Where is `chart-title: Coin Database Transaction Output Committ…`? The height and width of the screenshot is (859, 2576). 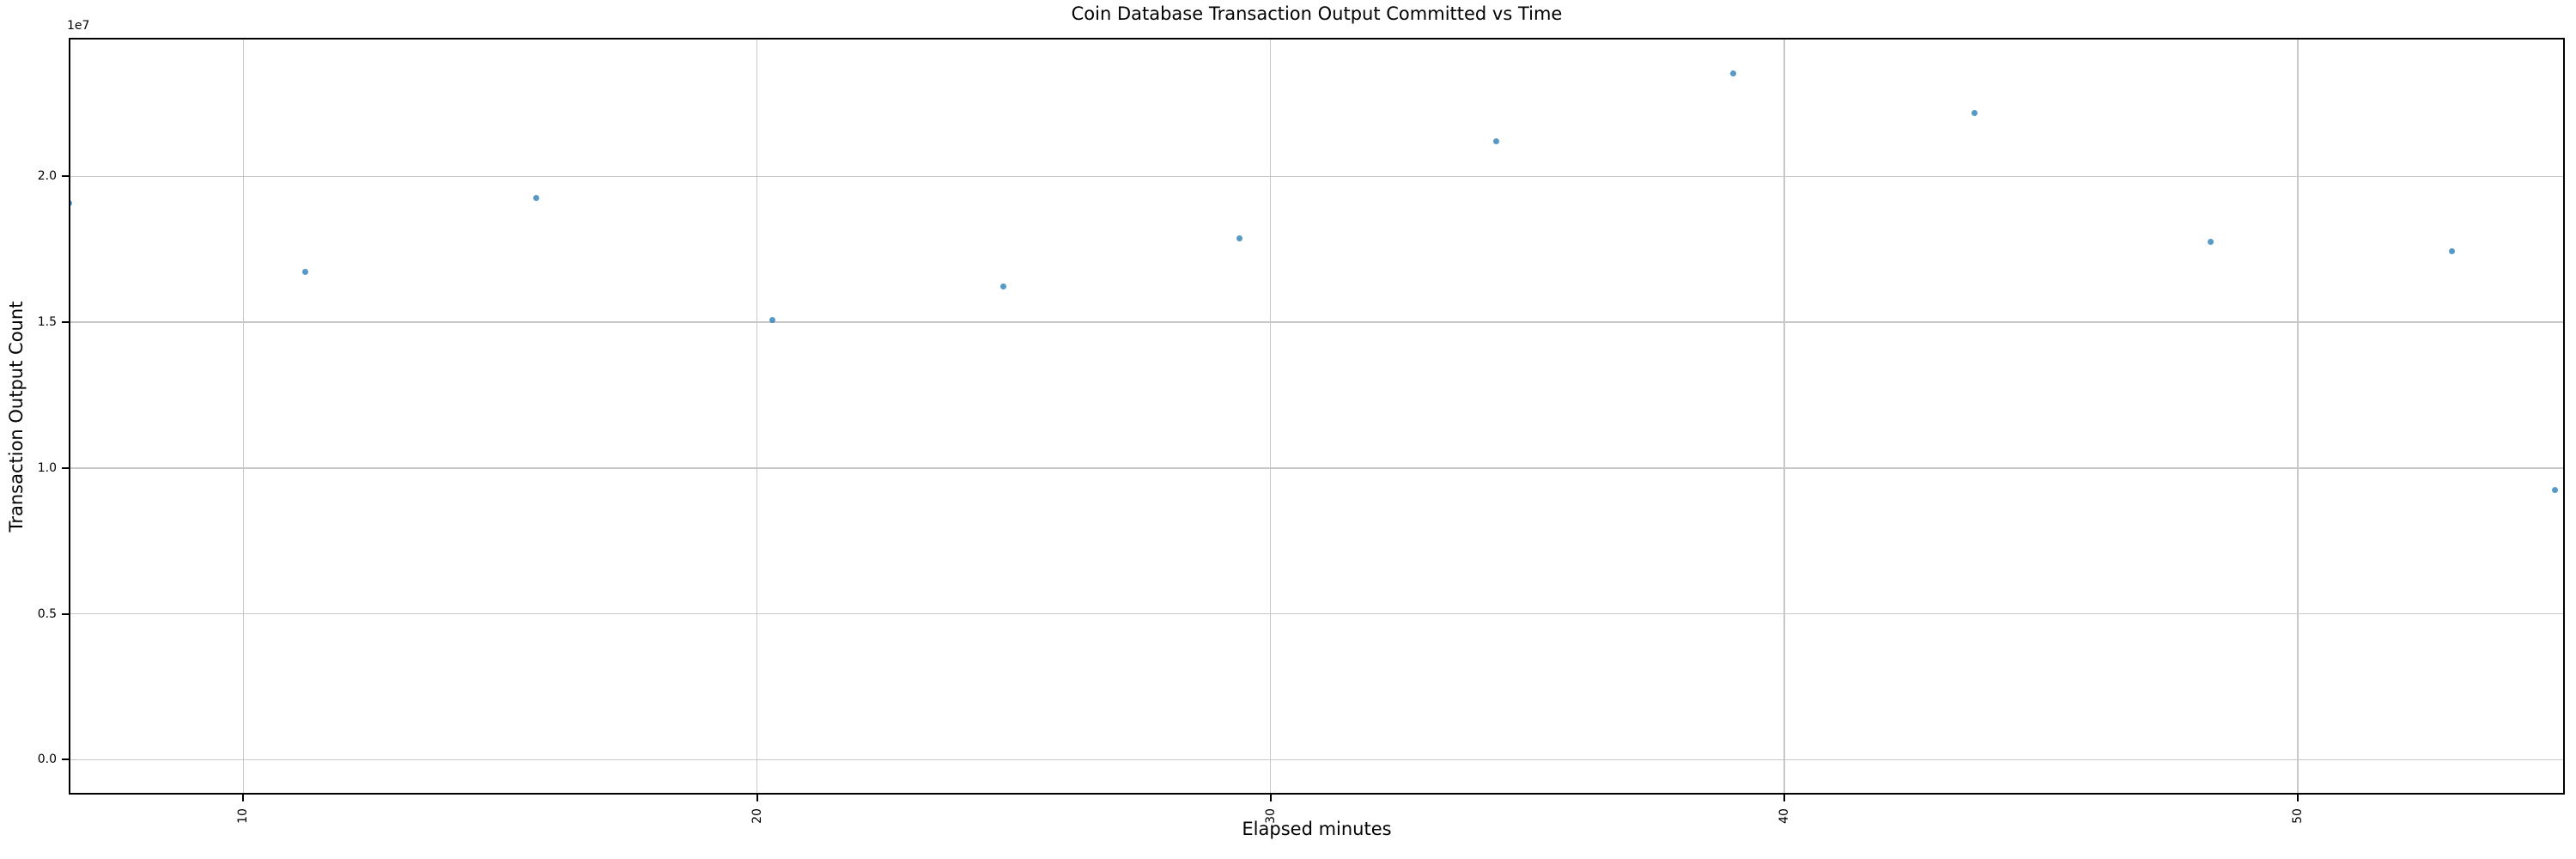 chart-title: Coin Database Transaction Output Committ… is located at coordinates (1317, 14).